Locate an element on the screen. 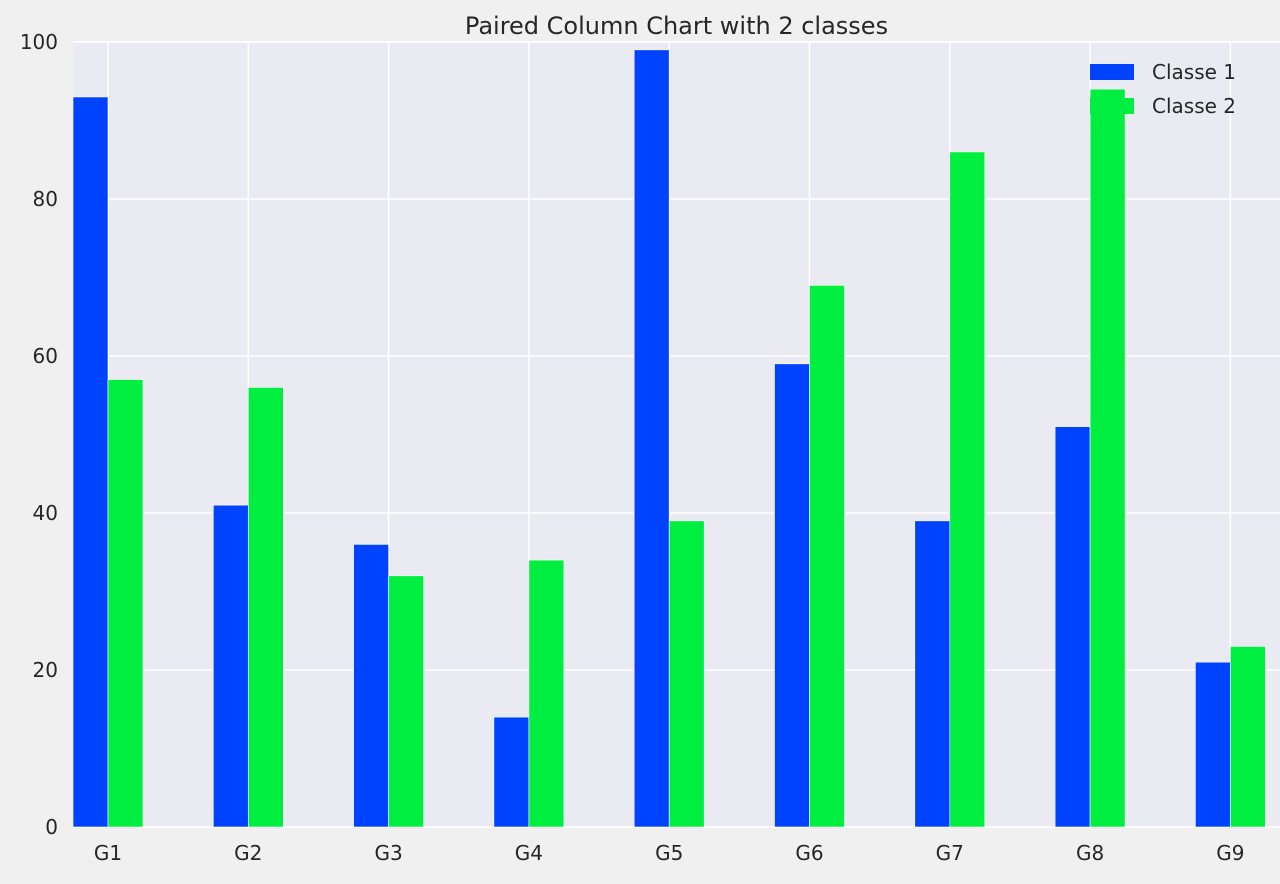  x-tick-label: G8 is located at coordinates (1090, 853).